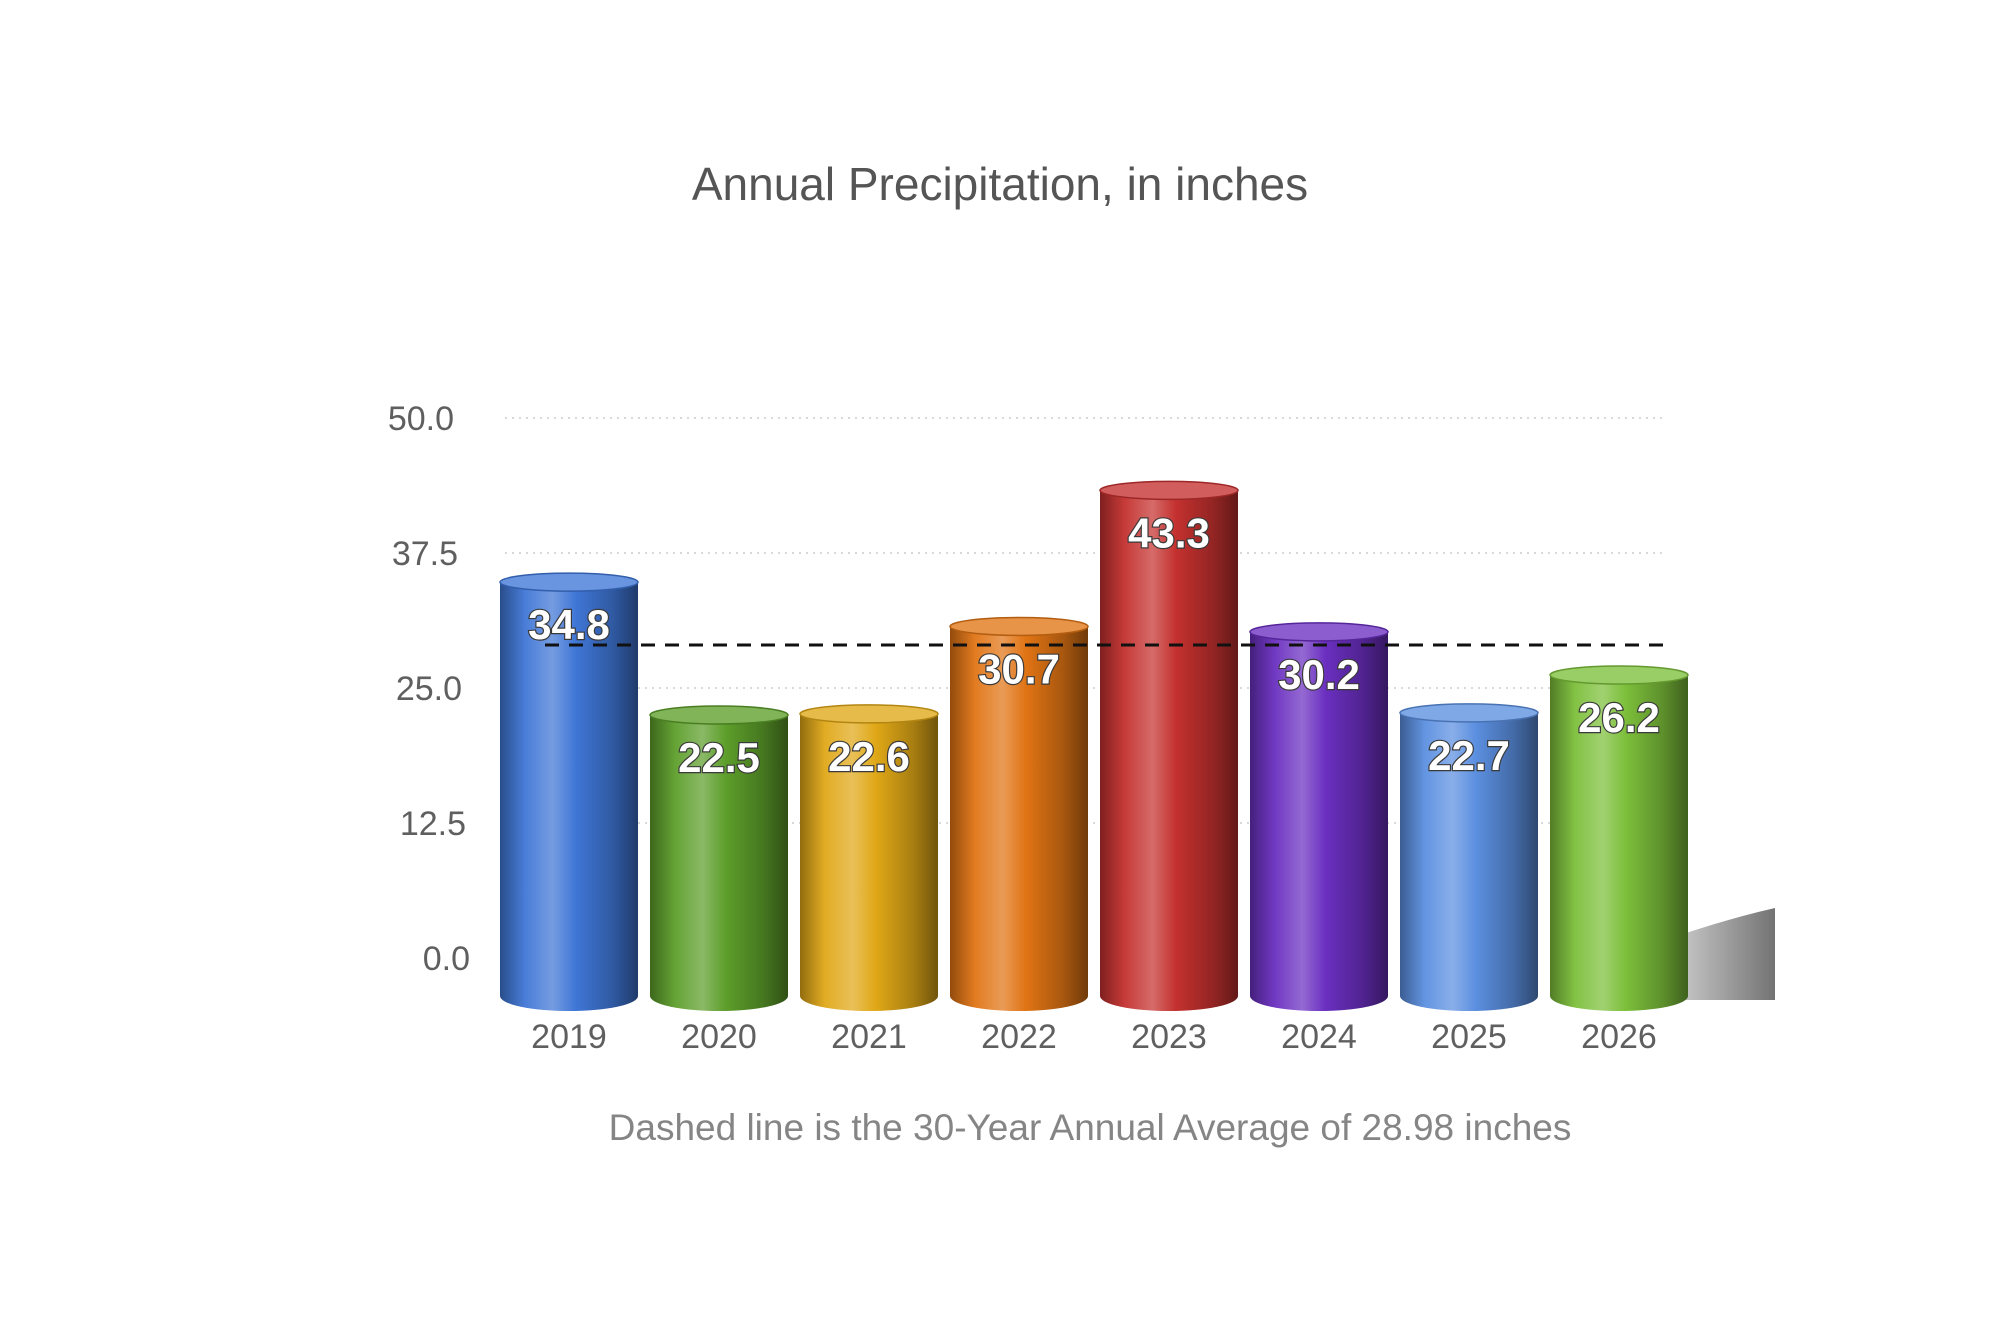  What do you see at coordinates (719, 1037) in the screenshot?
I see `x-tick-label: 2020` at bounding box center [719, 1037].